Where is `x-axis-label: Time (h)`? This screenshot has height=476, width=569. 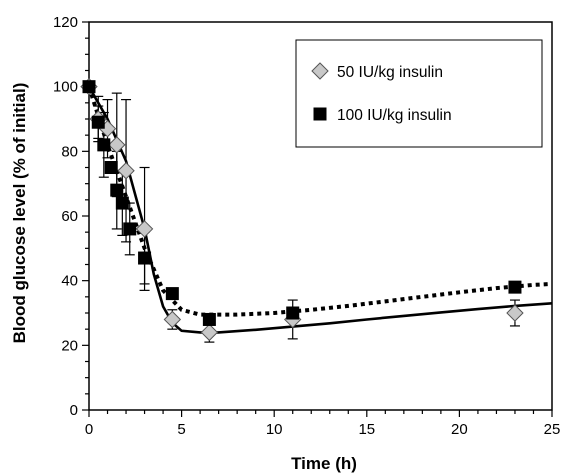 x-axis-label: Time (h) is located at coordinates (324, 463).